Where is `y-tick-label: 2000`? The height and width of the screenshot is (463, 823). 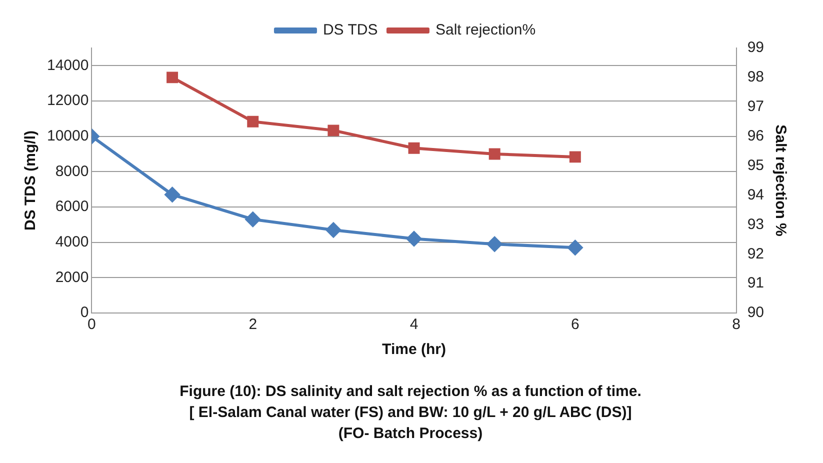
y-tick-label: 2000 is located at coordinates (72, 277).